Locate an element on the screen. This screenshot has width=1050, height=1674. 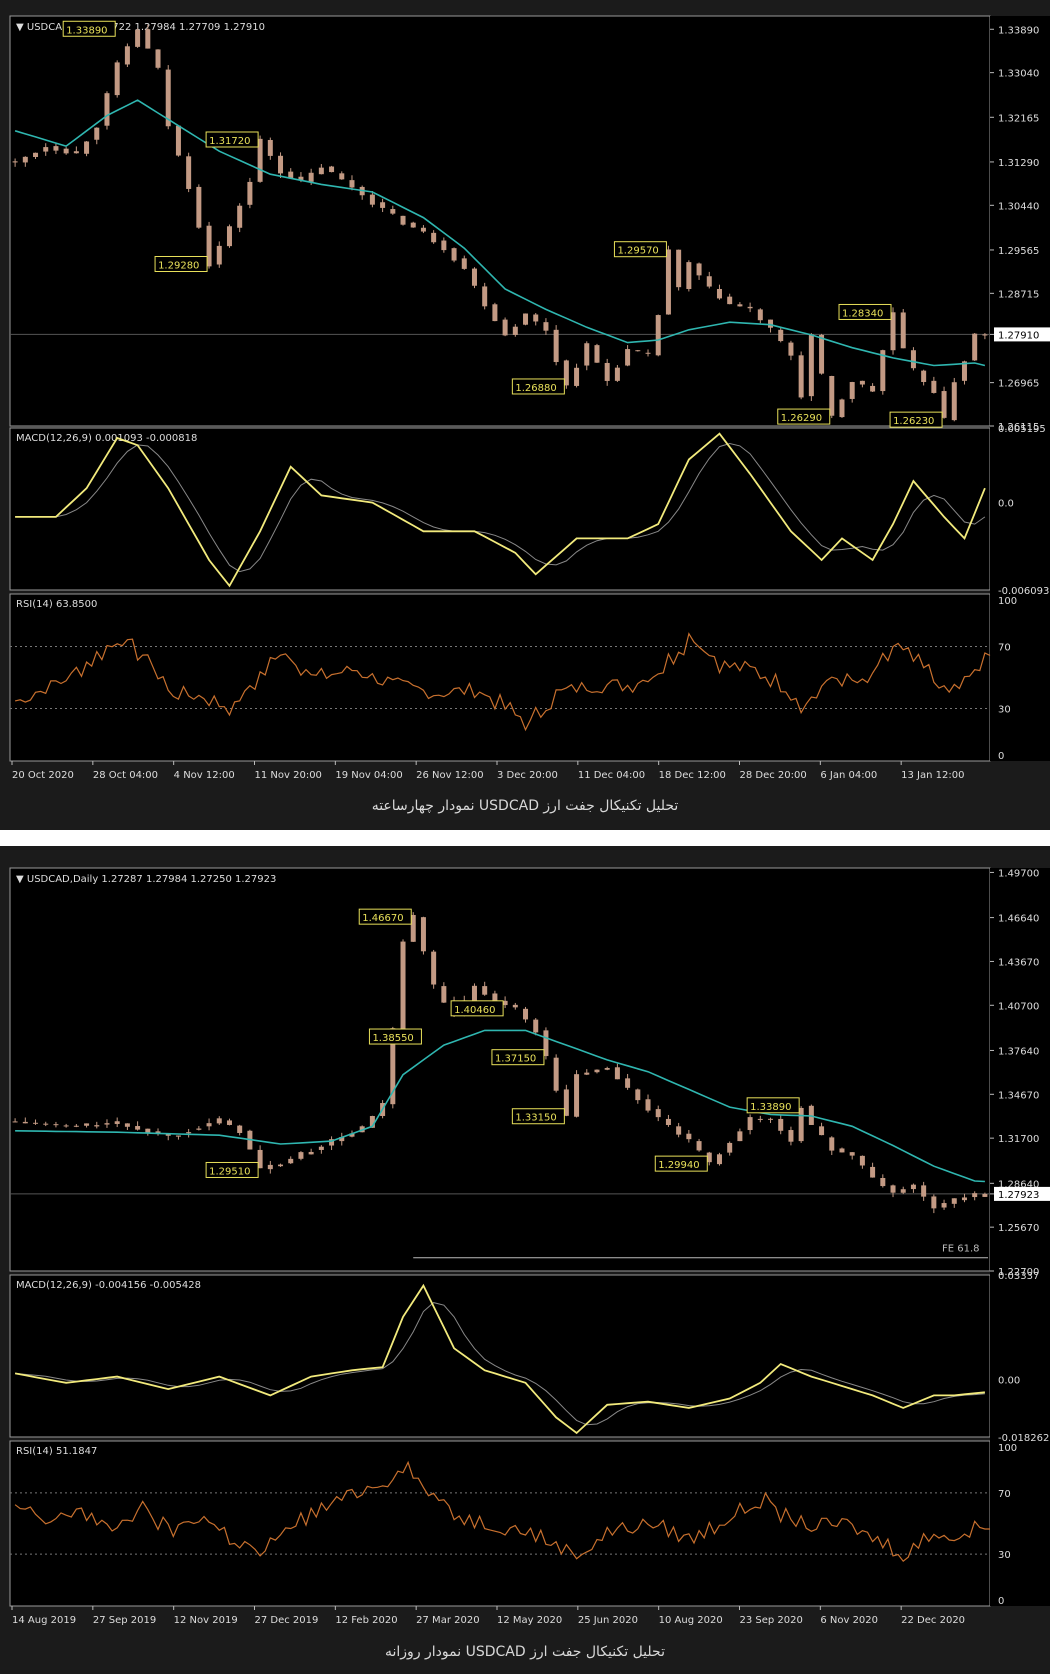
price-label: 1.26230 is located at coordinates (913, 421).